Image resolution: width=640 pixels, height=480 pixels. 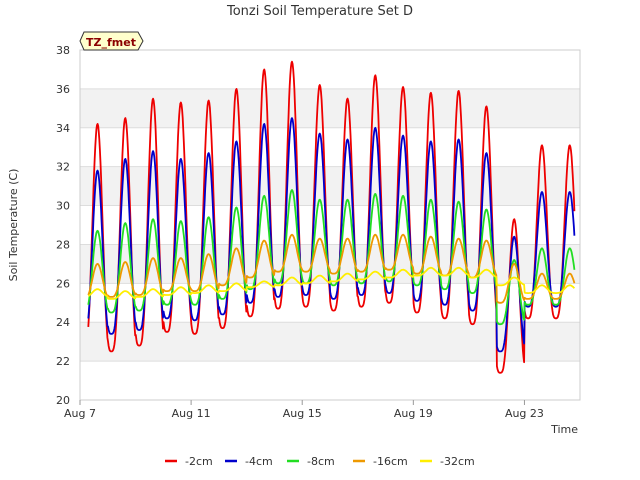 I want to click on x-tick-labels: Aug 7 Aug 11 Aug 15 Aug 19 Aug 23, so click(x=304, y=410).